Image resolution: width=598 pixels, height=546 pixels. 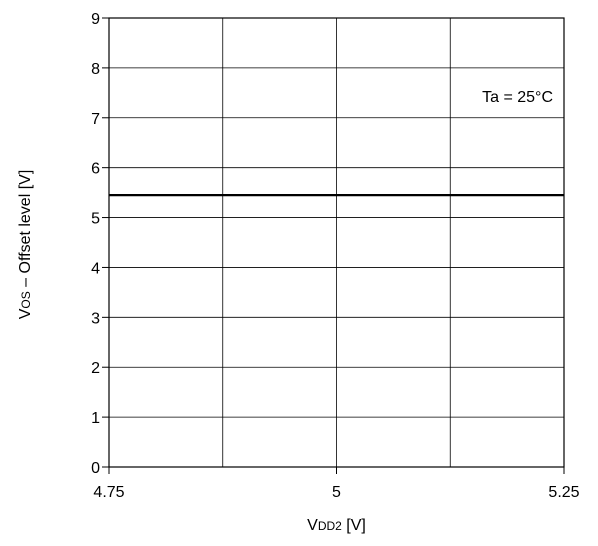 What do you see at coordinates (95, 169) in the screenshot?
I see `y-tick-label: 6` at bounding box center [95, 169].